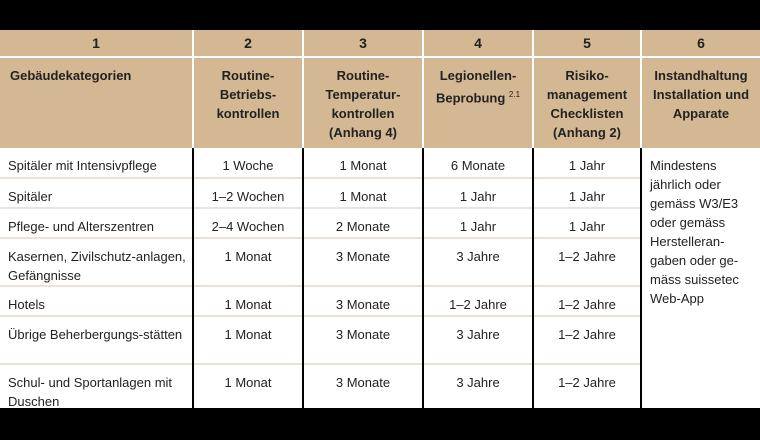  What do you see at coordinates (248, 222) in the screenshot?
I see `cell-betrieb: 2–4 Wochen` at bounding box center [248, 222].